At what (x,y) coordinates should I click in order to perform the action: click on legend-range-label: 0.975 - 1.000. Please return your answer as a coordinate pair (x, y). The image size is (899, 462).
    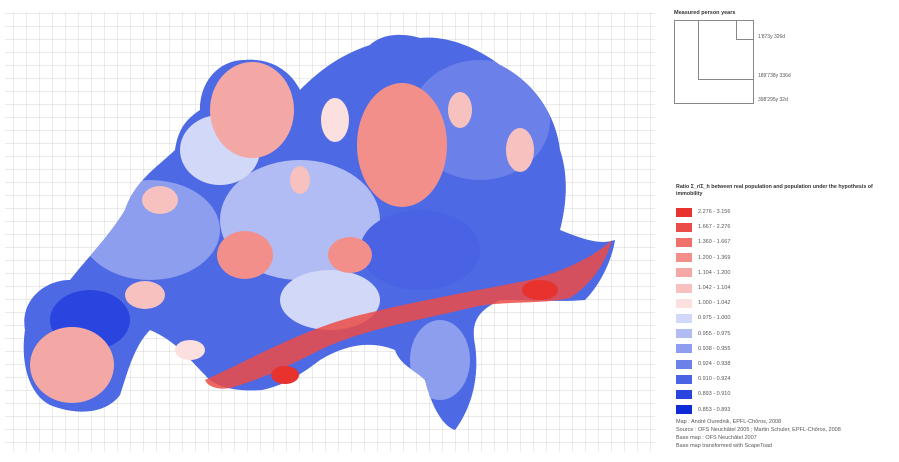
    Looking at the image, I should click on (714, 318).